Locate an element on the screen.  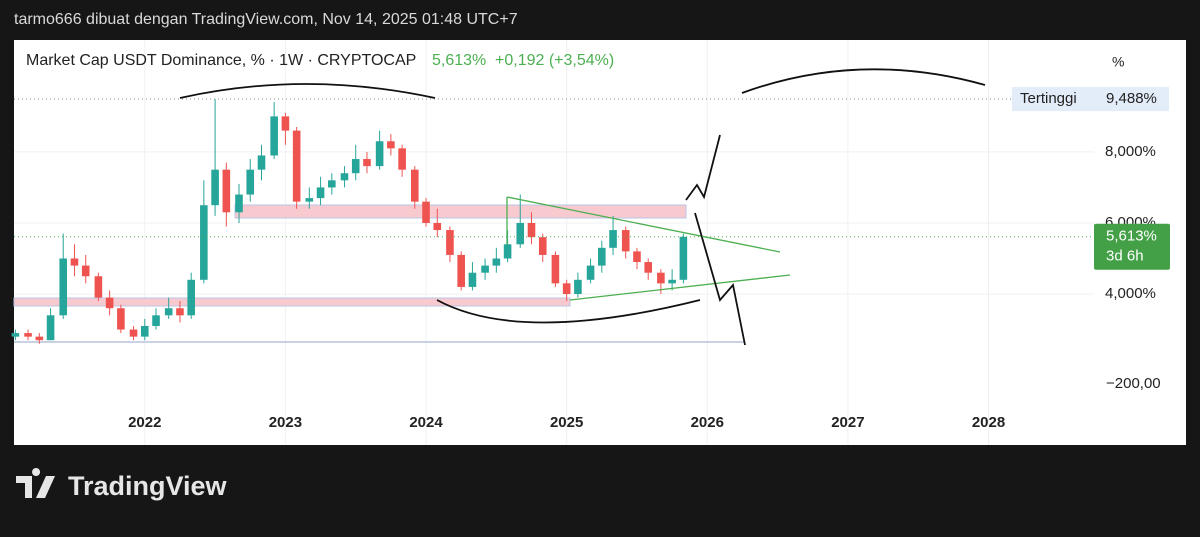
down-scenario is located at coordinates (720, 279).